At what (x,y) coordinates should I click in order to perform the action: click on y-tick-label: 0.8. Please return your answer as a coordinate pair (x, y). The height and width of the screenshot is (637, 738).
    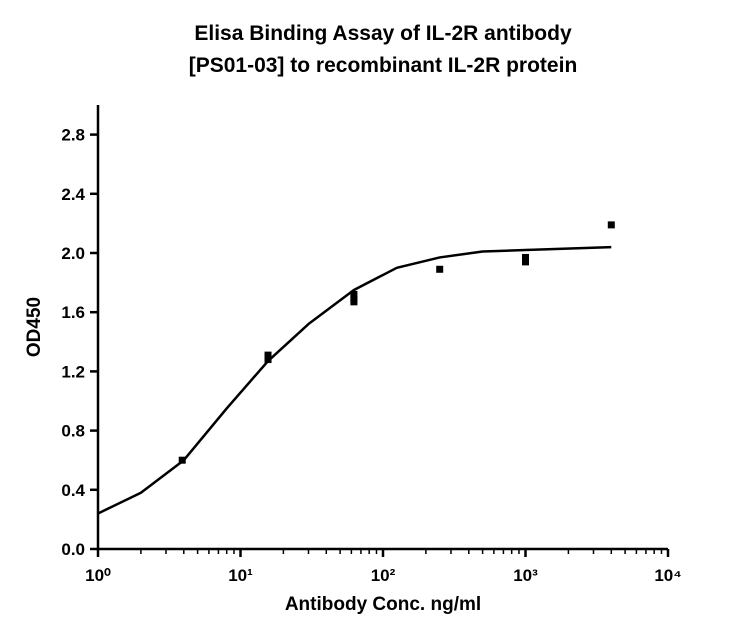
    Looking at the image, I should click on (73, 431).